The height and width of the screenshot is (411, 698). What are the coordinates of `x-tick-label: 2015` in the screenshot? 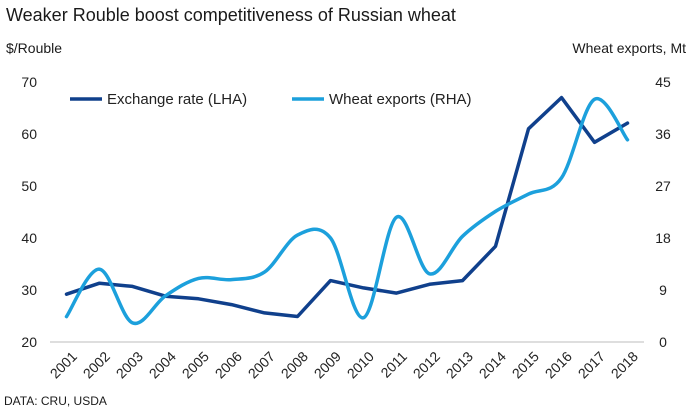 It's located at (525, 364).